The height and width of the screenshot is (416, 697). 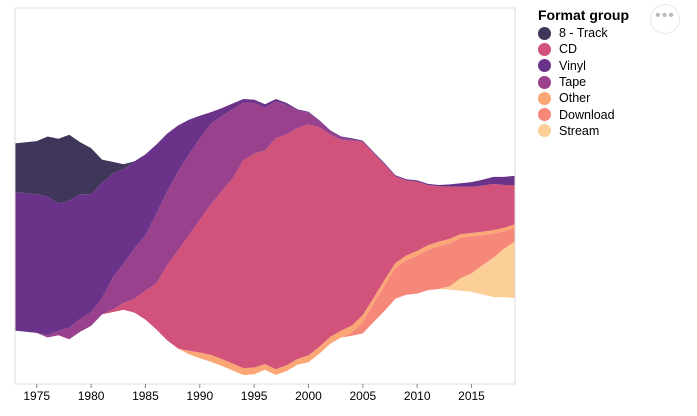 I want to click on ellipsis-icon: •••, so click(x=665, y=15).